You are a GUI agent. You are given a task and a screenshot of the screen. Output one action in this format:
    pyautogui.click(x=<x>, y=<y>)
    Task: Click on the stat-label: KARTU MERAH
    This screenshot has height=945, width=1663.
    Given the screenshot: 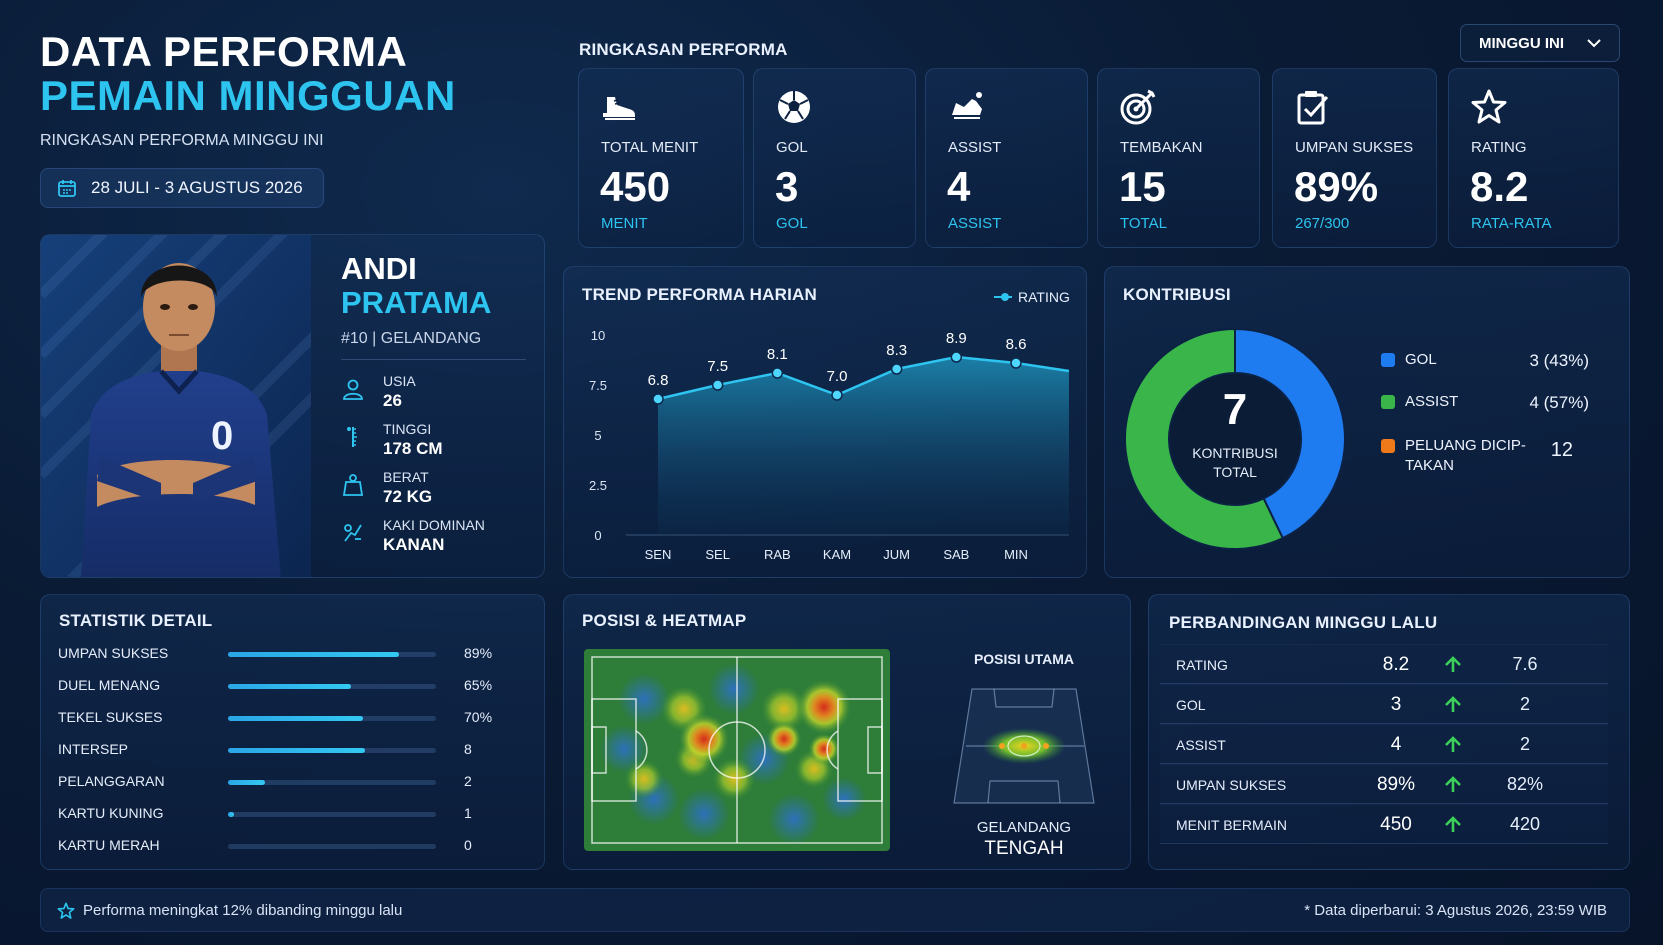 What is the action you would take?
    pyautogui.click(x=109, y=845)
    